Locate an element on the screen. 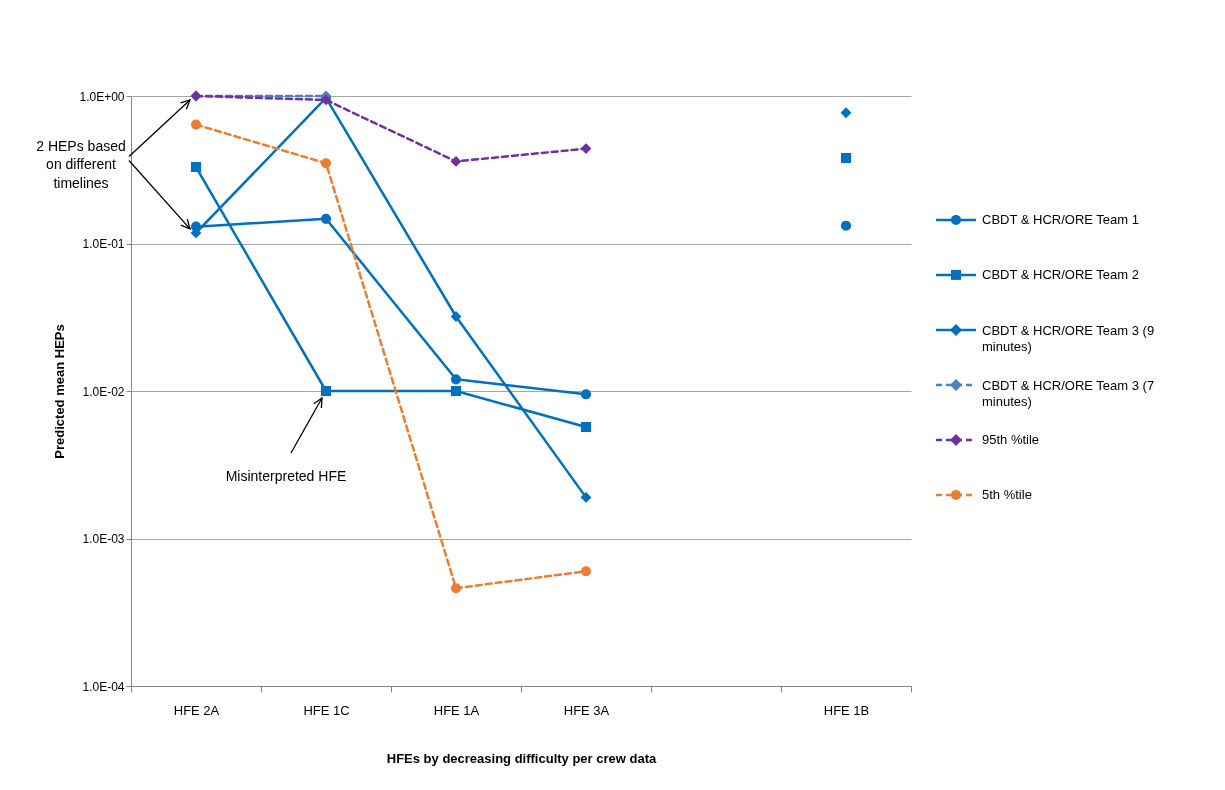  x-axis-title: HFEs by decreasing difficulty per crew data is located at coordinates (521, 758).